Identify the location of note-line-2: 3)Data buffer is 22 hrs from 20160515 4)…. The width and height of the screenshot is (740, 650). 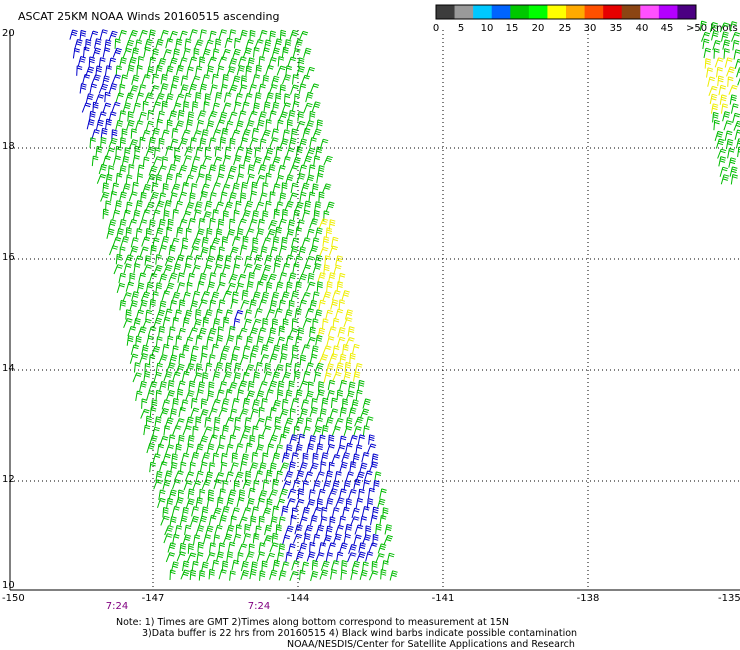
(359, 633).